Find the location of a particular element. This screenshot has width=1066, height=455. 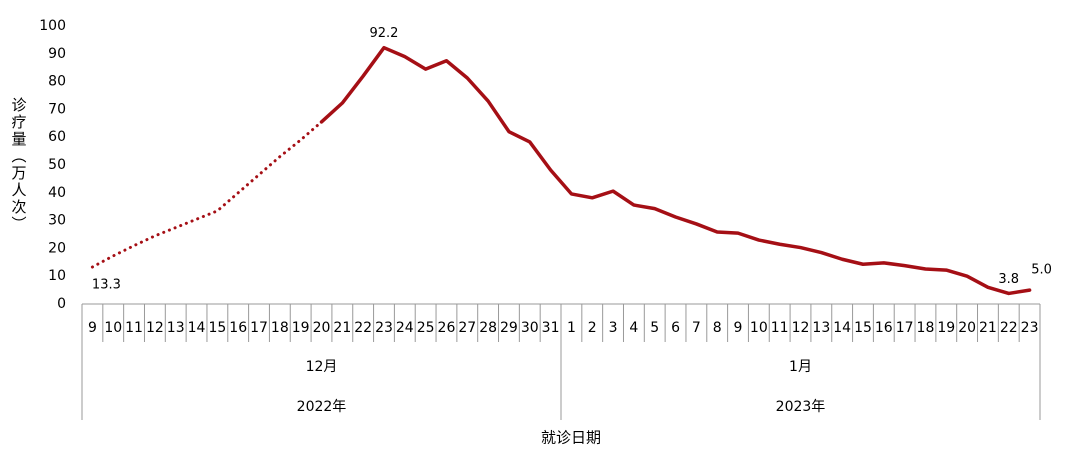

y-tick-label: 30 is located at coordinates (57, 221).